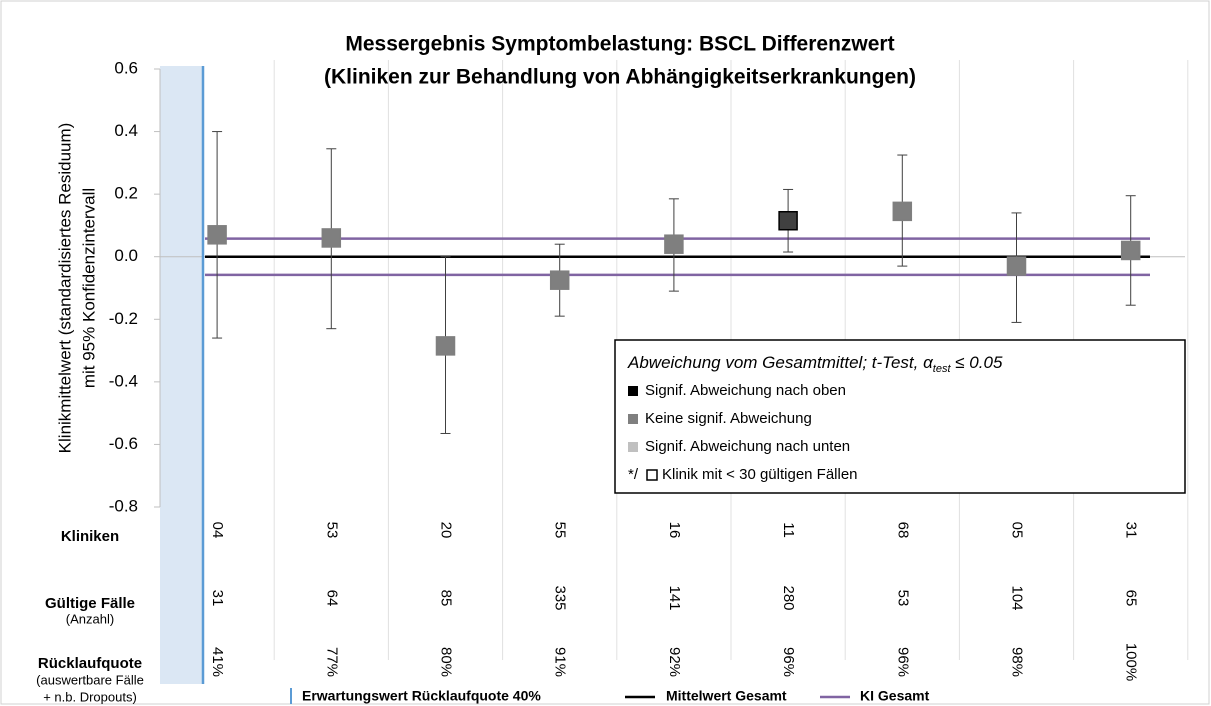  Describe the element at coordinates (745, 390) in the screenshot. I see `legend-label: Signif. Abweichung nach oben` at that location.